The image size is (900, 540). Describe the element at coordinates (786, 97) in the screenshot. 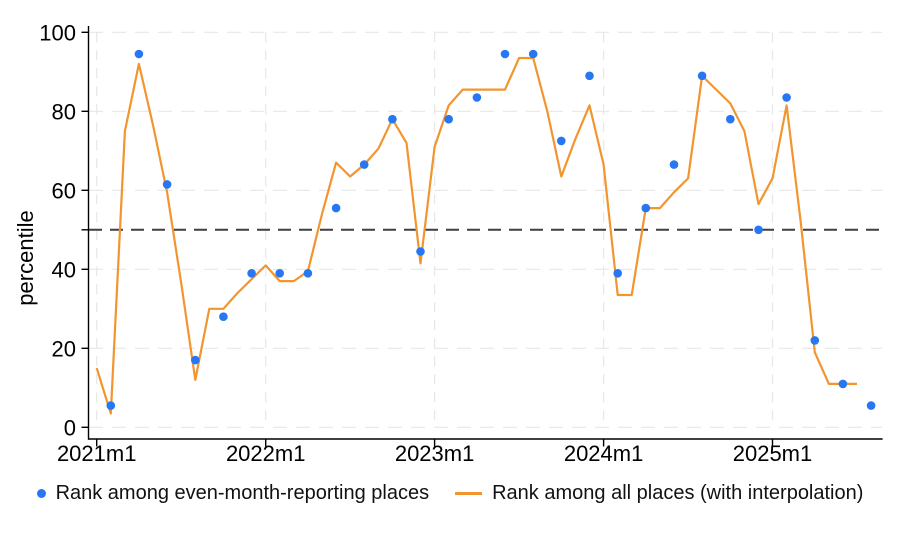

I see `scatter-point-2025m2` at that location.